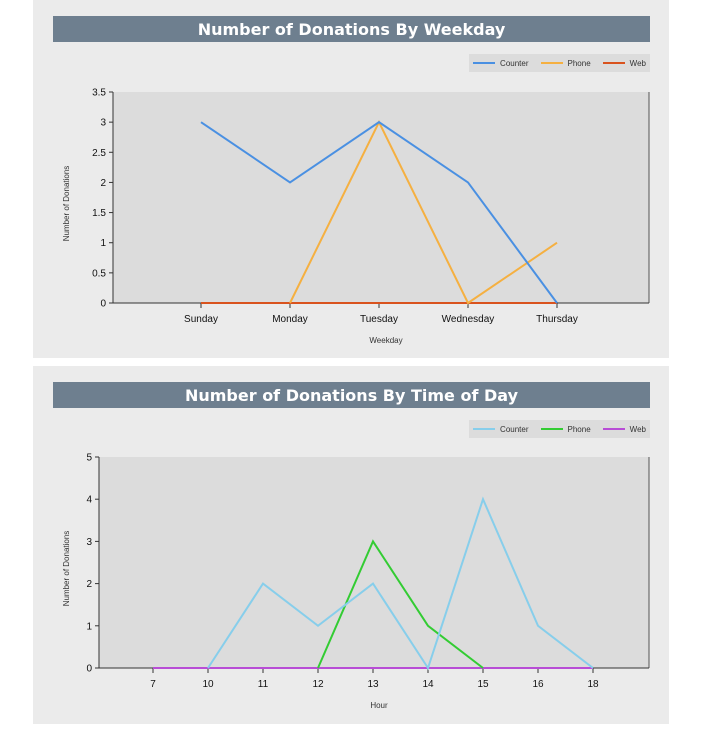 This screenshot has height=731, width=702. What do you see at coordinates (201, 319) in the screenshot?
I see `x-tick-label: Sunday` at bounding box center [201, 319].